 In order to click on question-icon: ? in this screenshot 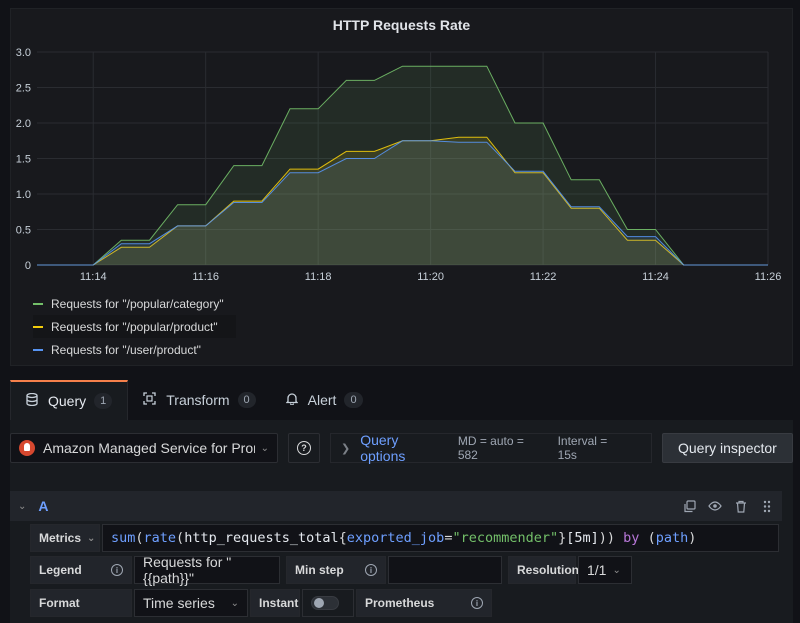, I will do `click(304, 448)`.